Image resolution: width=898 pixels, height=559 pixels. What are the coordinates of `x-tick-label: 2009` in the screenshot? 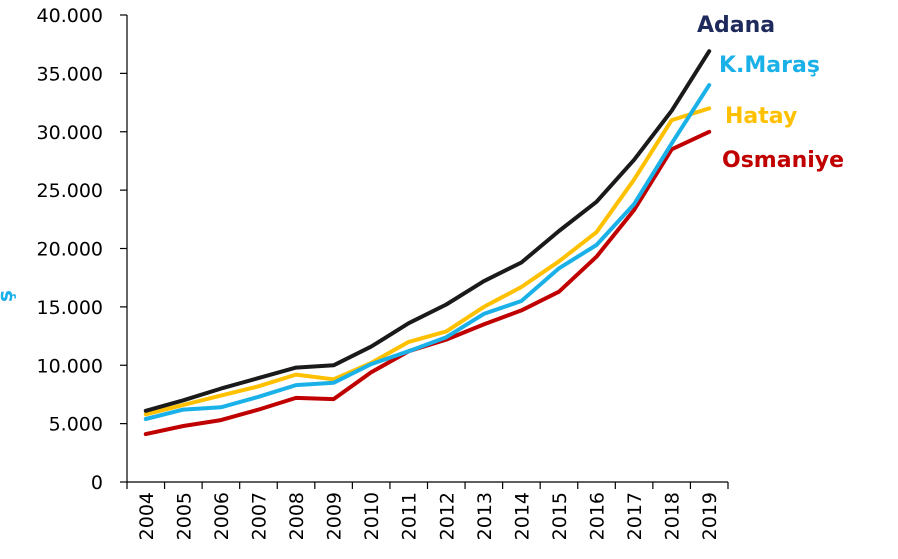 It's located at (335, 516).